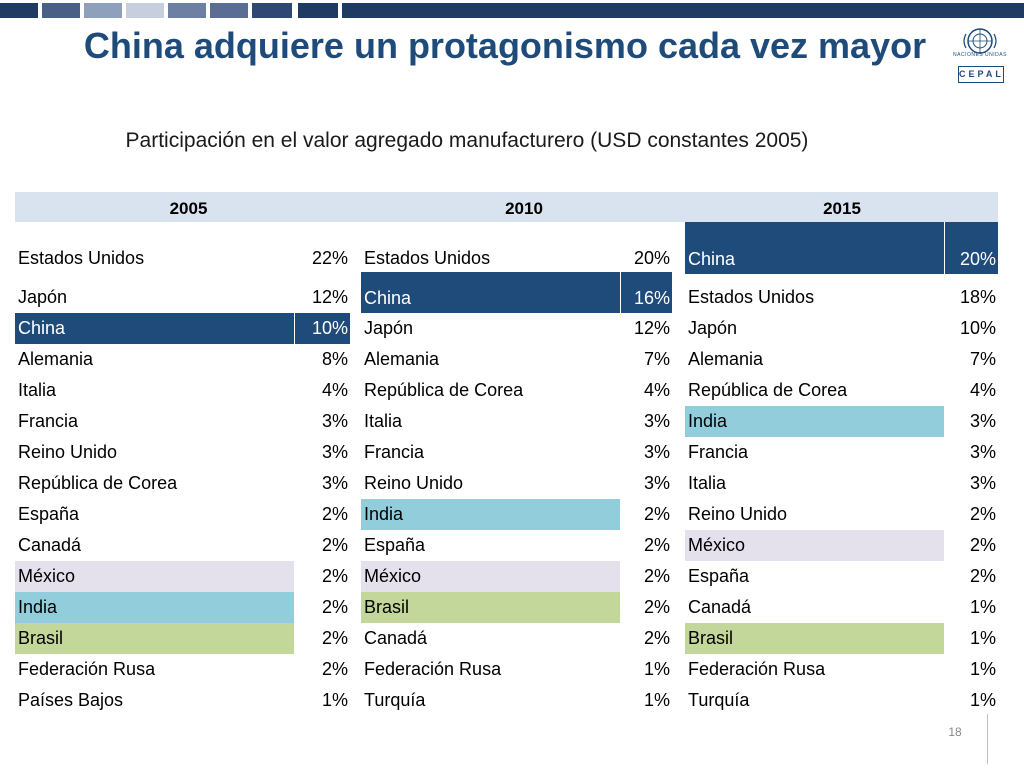 The height and width of the screenshot is (768, 1024). I want to click on share-cell: 20%, so click(651, 258).